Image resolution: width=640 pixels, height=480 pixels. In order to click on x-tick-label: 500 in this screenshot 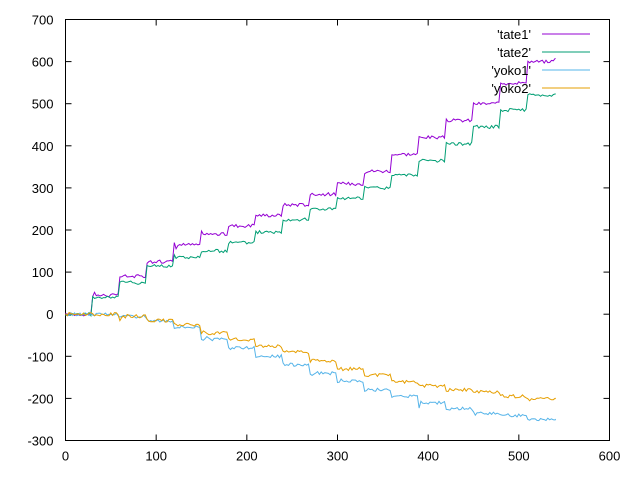, I will do `click(519, 456)`.